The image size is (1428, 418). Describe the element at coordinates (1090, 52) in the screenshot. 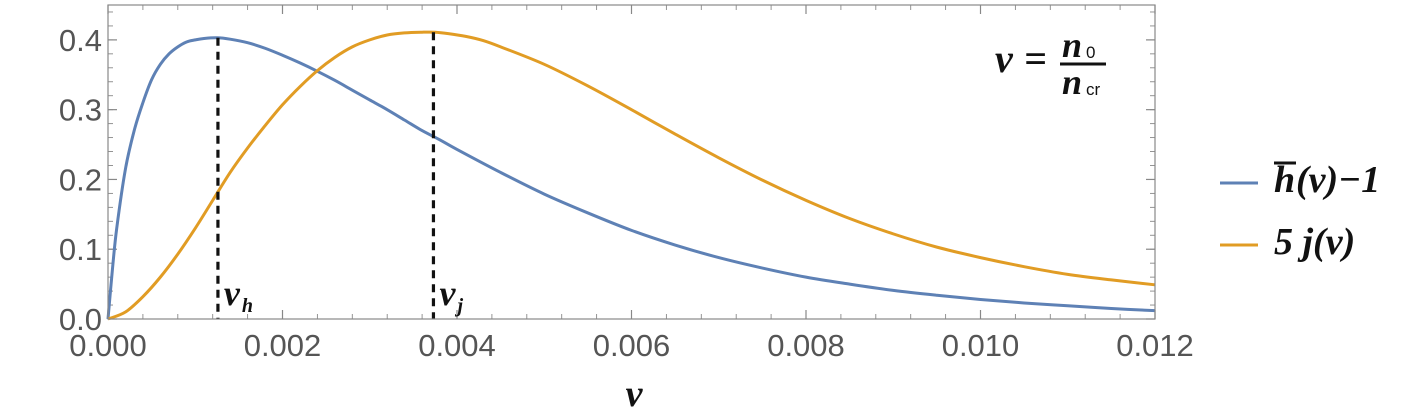

I see `formula-numerator-sub: 0` at that location.